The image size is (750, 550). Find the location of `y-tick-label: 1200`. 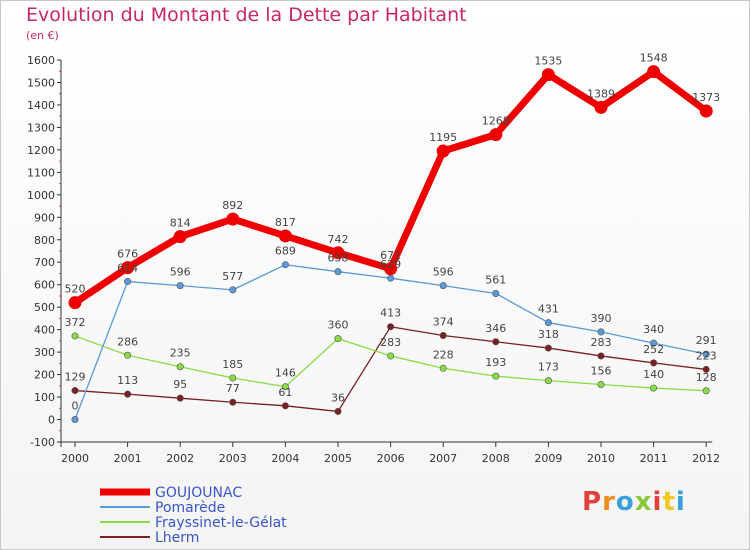

y-tick-label: 1200 is located at coordinates (41, 150).